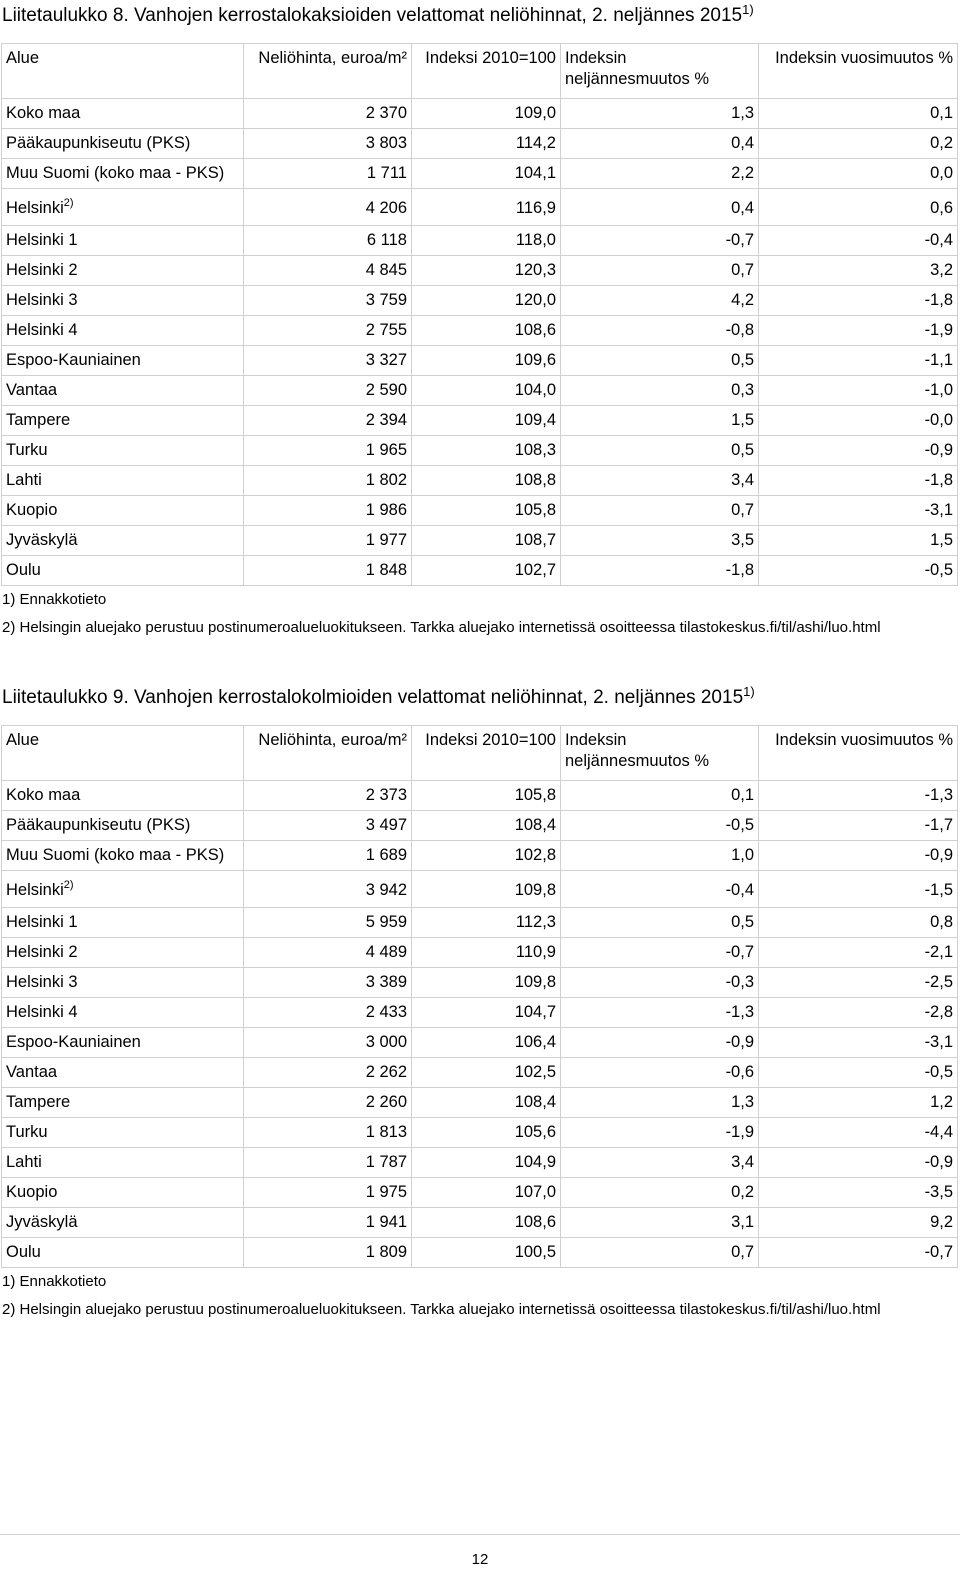 Image resolution: width=960 pixels, height=1572 pixels. What do you see at coordinates (386, 207) in the screenshot?
I see `cell-price-text: 4 206` at bounding box center [386, 207].